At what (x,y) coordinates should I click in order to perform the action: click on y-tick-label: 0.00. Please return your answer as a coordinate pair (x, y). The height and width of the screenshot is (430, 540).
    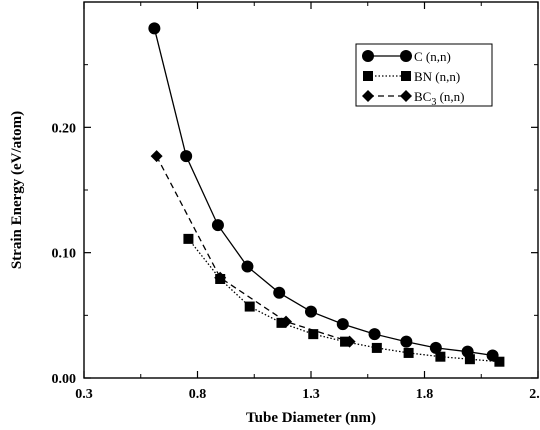
    Looking at the image, I should click on (64, 379).